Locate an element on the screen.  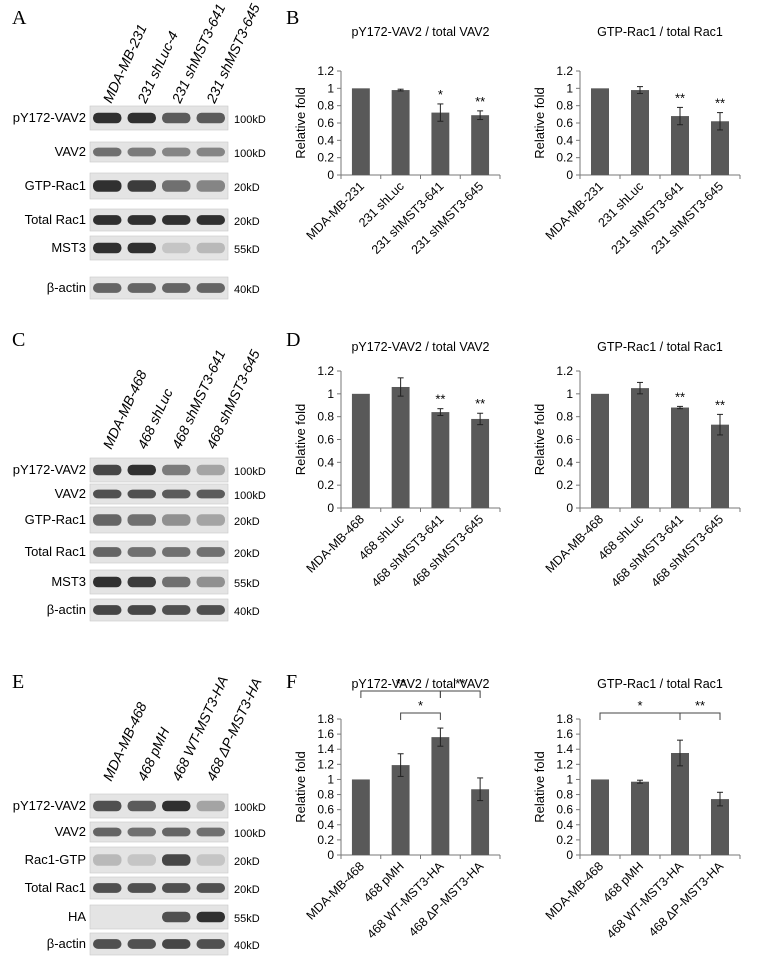
blot-row-label: GTP-Rac1 is located at coordinates (55, 185).